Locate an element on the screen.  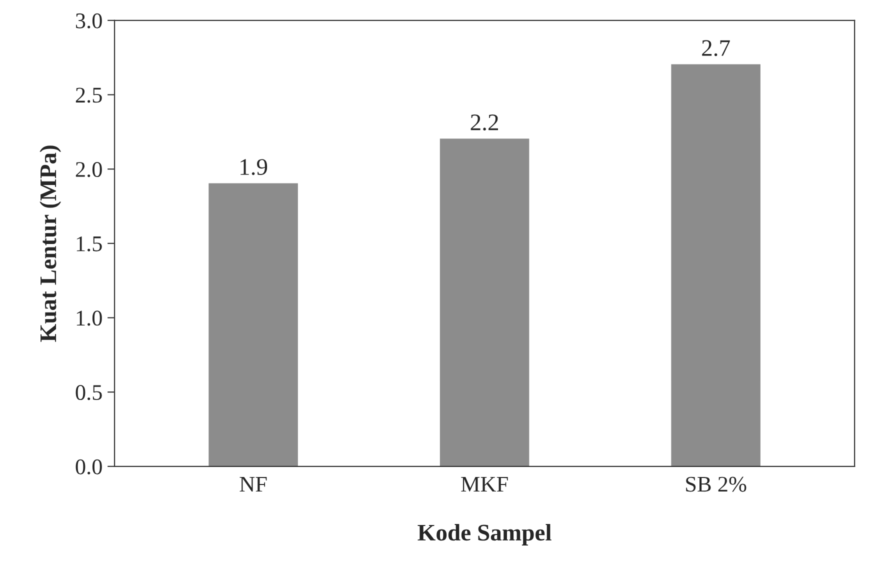
y-tick-label: 0.5 is located at coordinates (89, 392).